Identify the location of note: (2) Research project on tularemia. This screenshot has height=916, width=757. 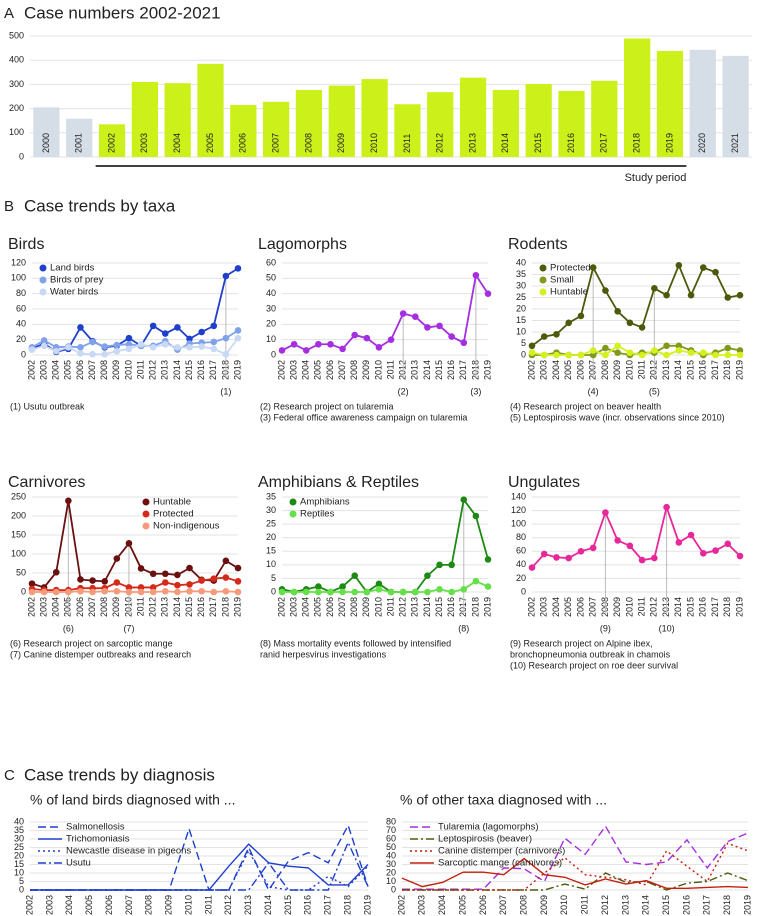
(327, 406).